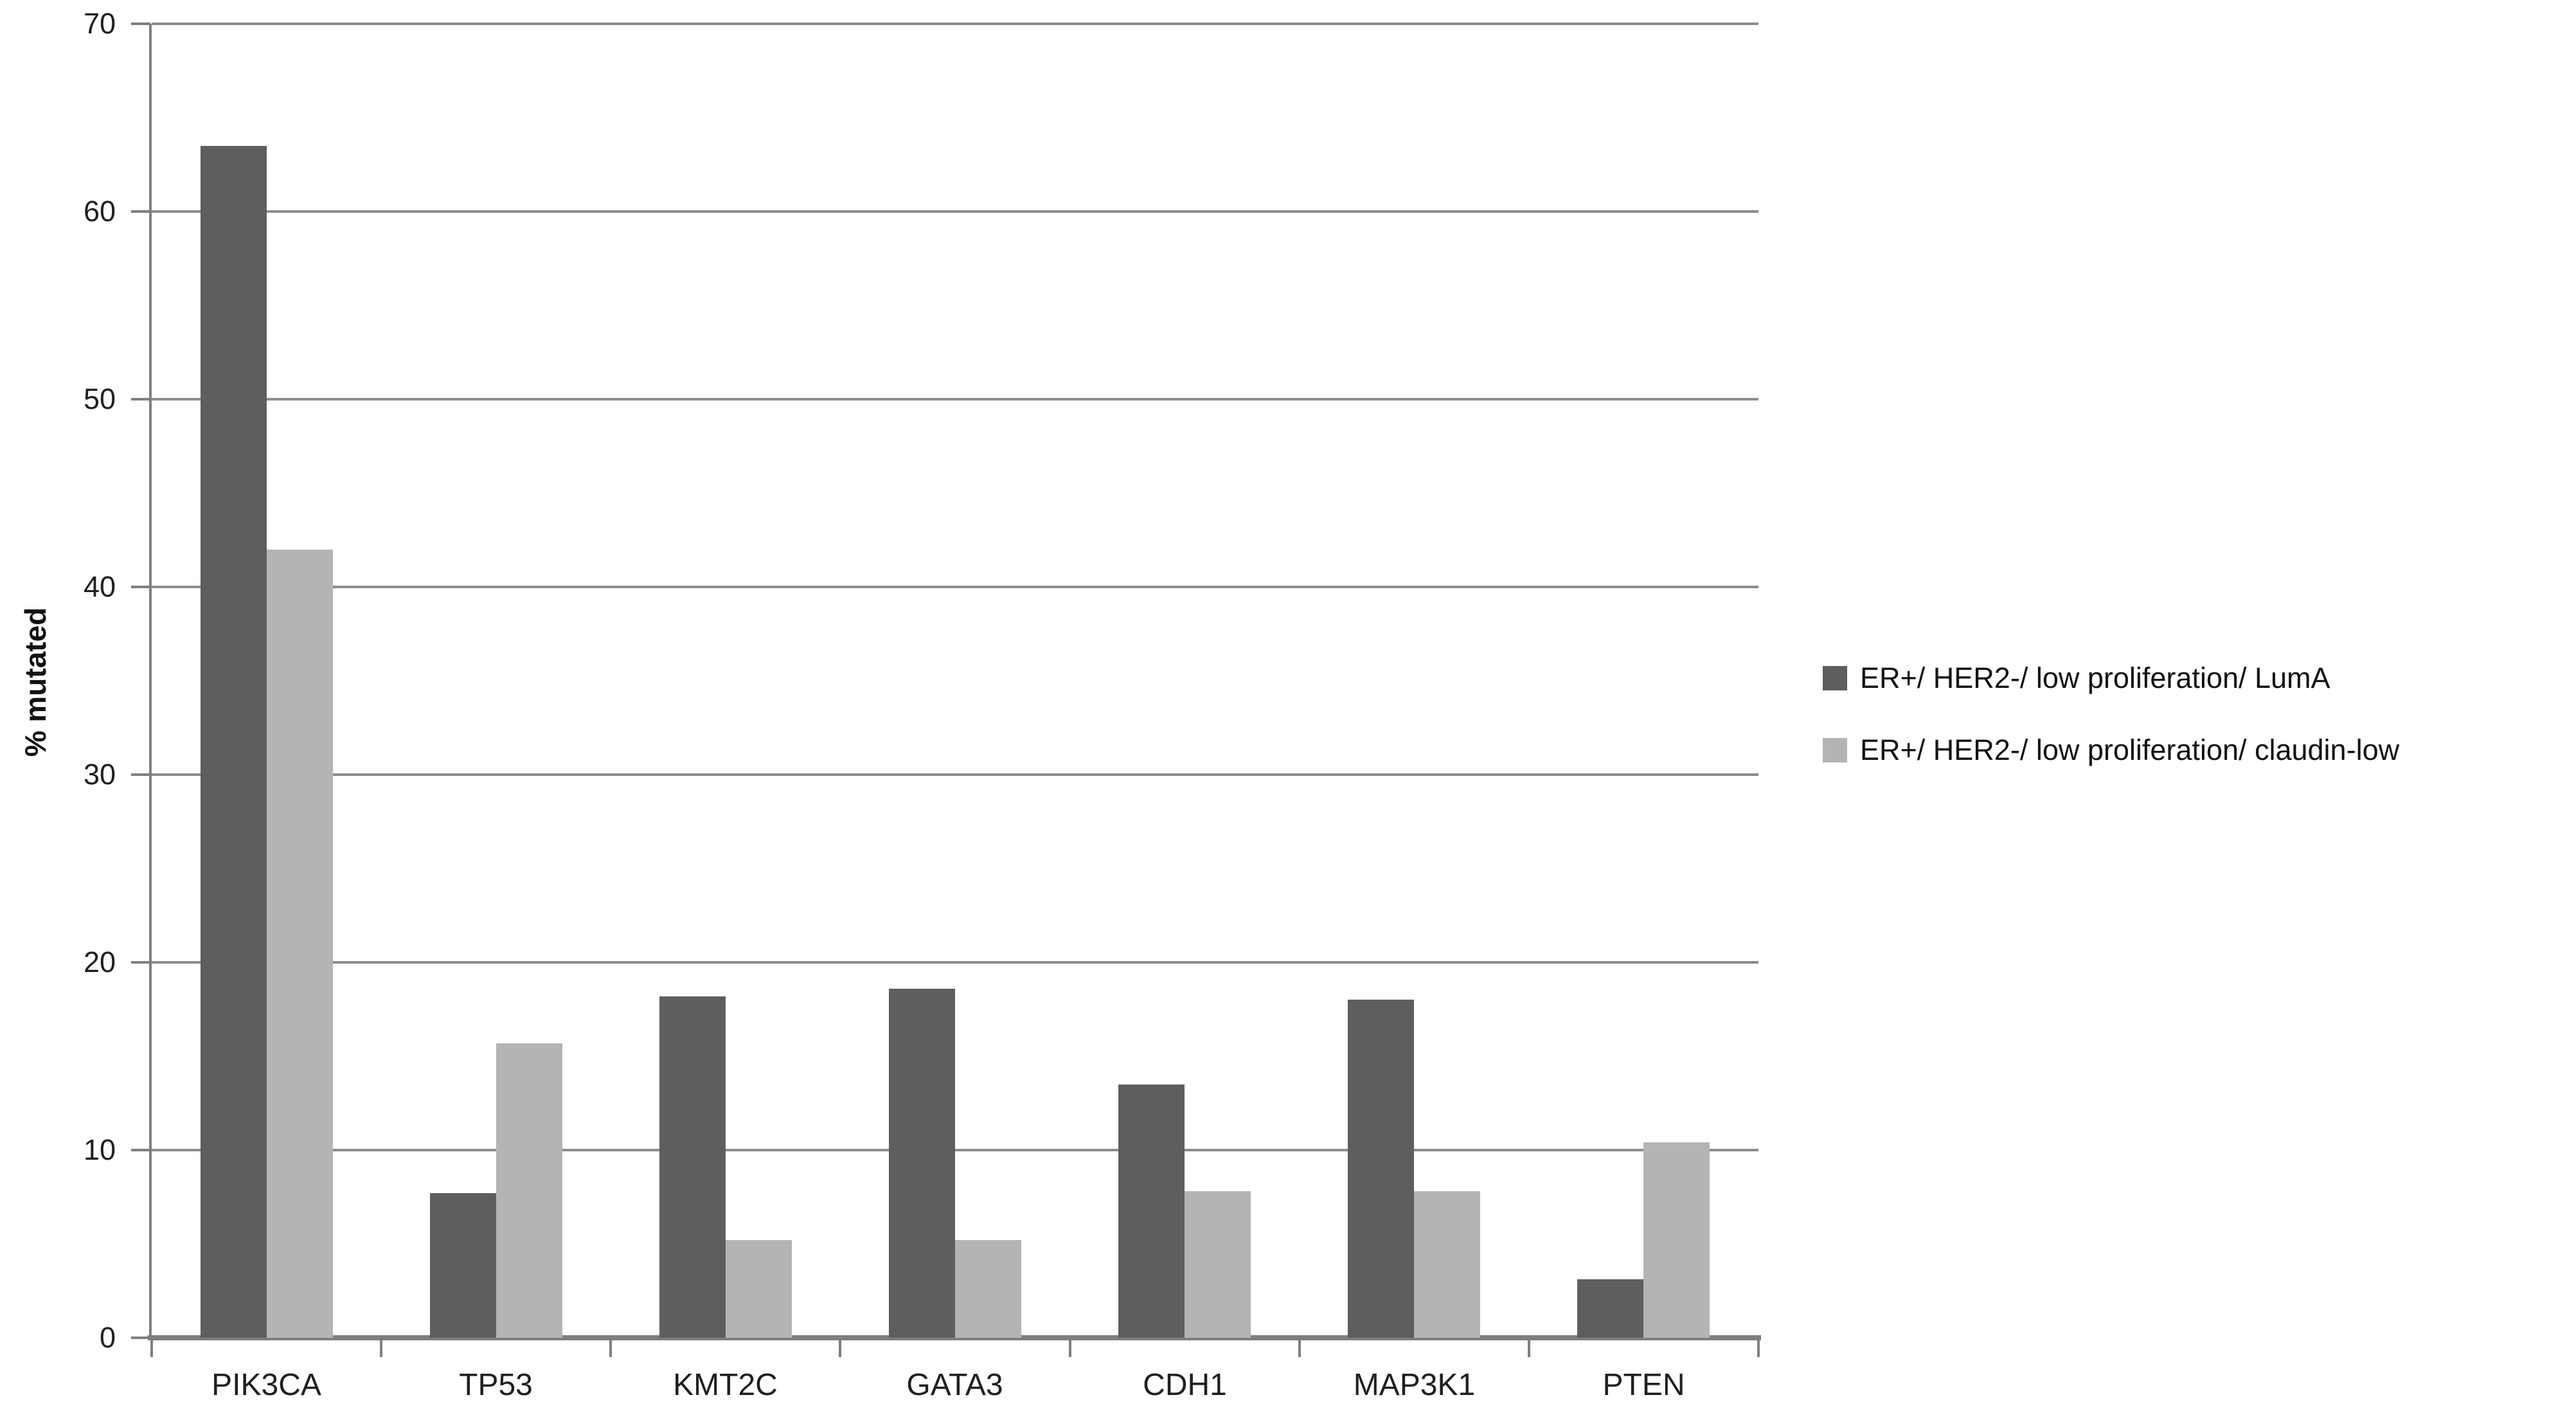 This screenshot has width=2576, height=1422. I want to click on legend-label: ER+/ HER2-/ low proliferation/ LumA, so click(2095, 678).